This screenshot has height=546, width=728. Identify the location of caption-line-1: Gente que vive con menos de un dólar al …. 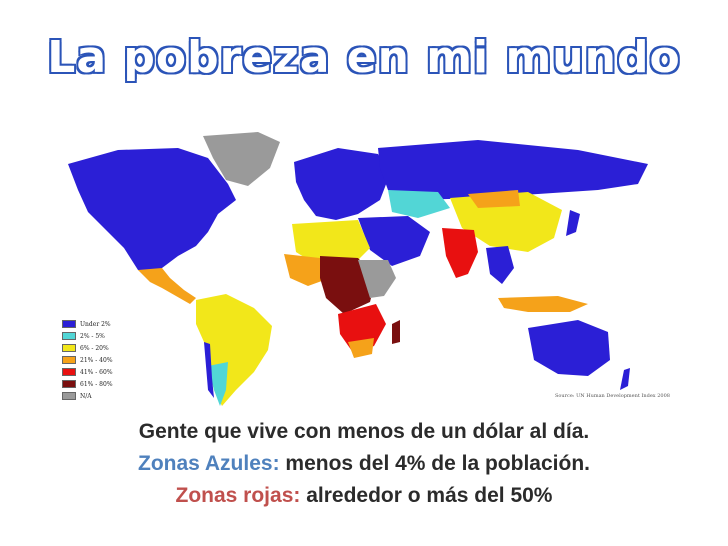
(364, 431).